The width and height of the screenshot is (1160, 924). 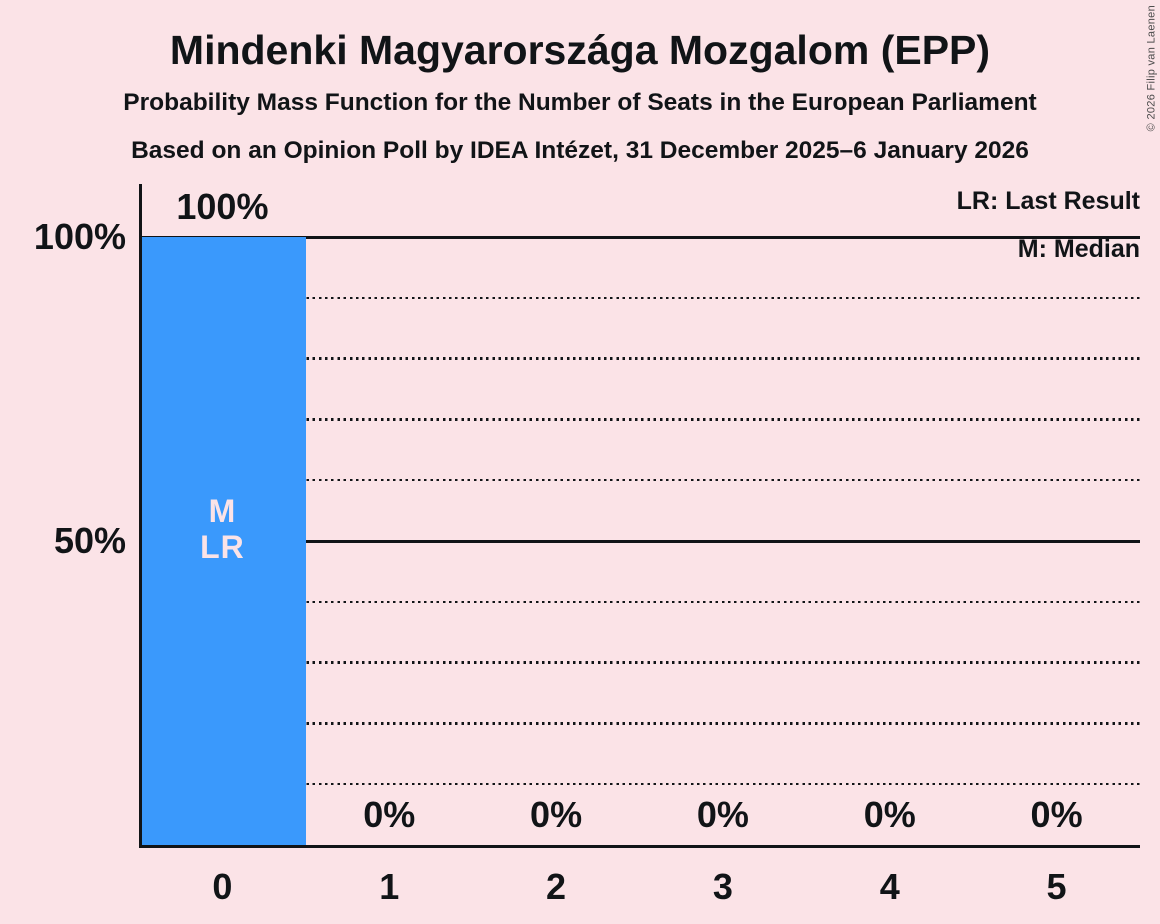 What do you see at coordinates (639, 784) in the screenshot?
I see `gridline-dotted-10pct` at bounding box center [639, 784].